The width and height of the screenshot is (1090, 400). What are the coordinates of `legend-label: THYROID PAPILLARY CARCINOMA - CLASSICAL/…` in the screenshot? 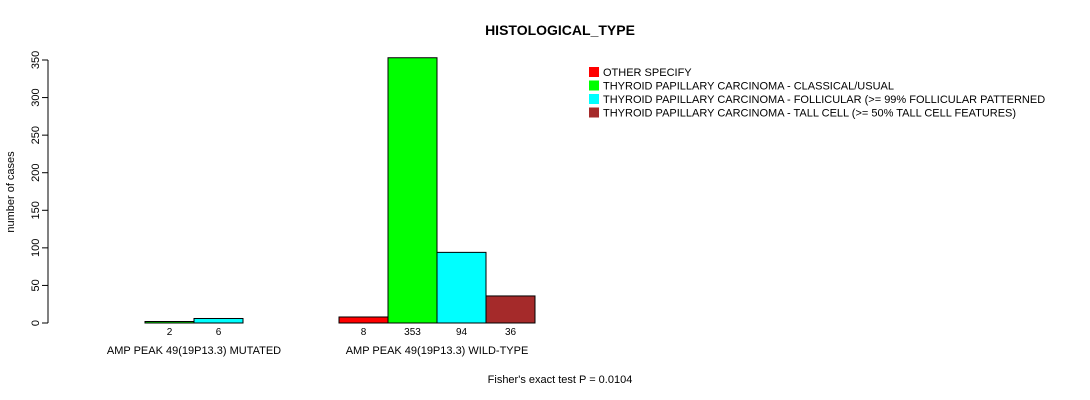 It's located at (748, 87).